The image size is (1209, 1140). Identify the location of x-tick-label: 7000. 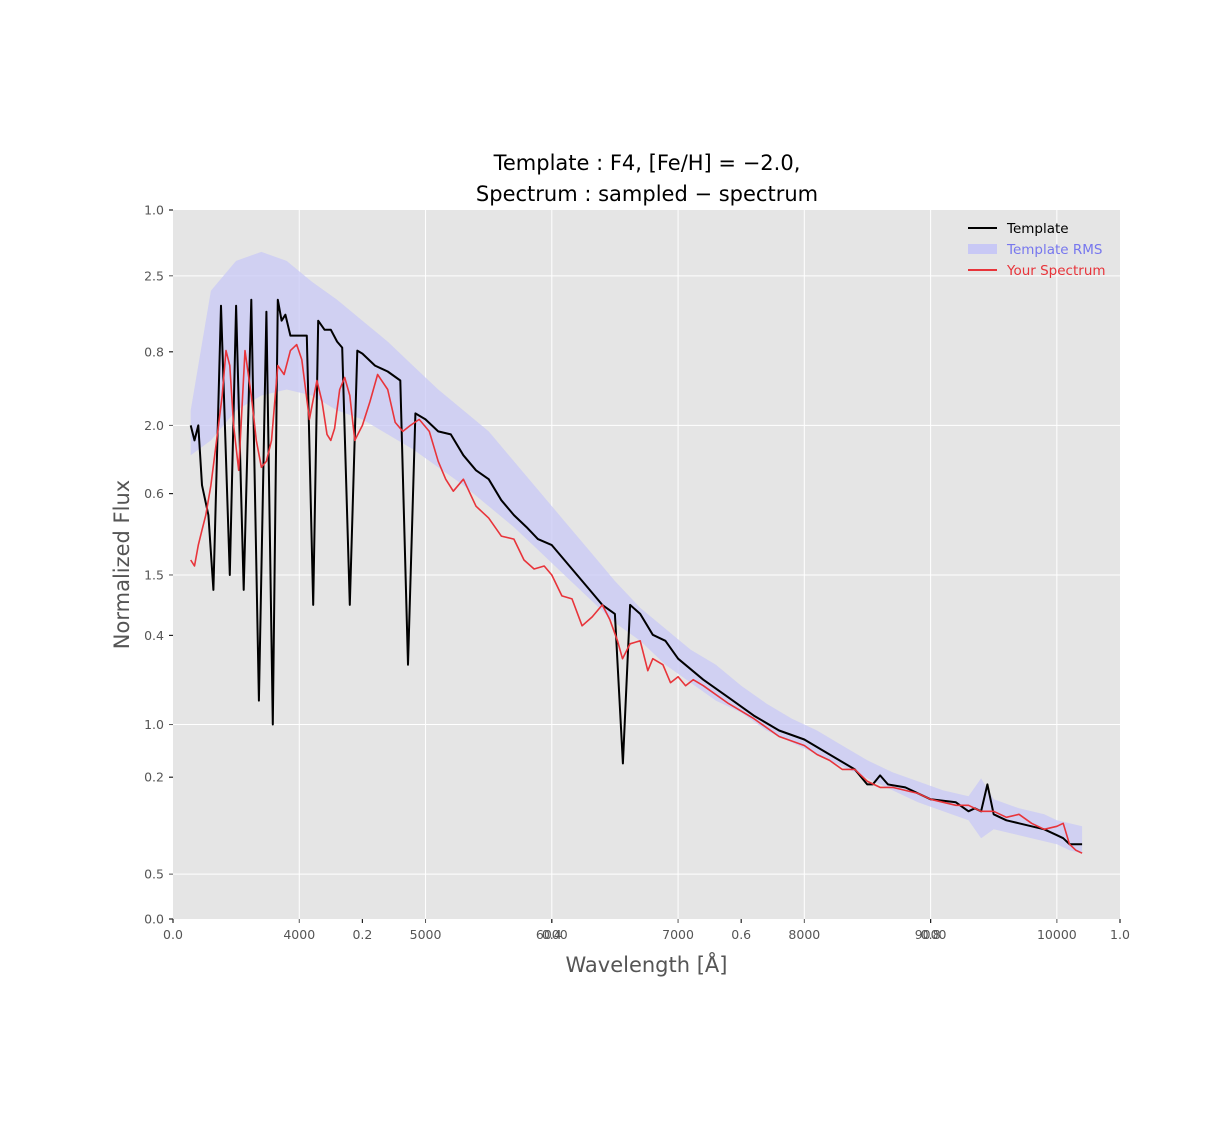
(678, 934).